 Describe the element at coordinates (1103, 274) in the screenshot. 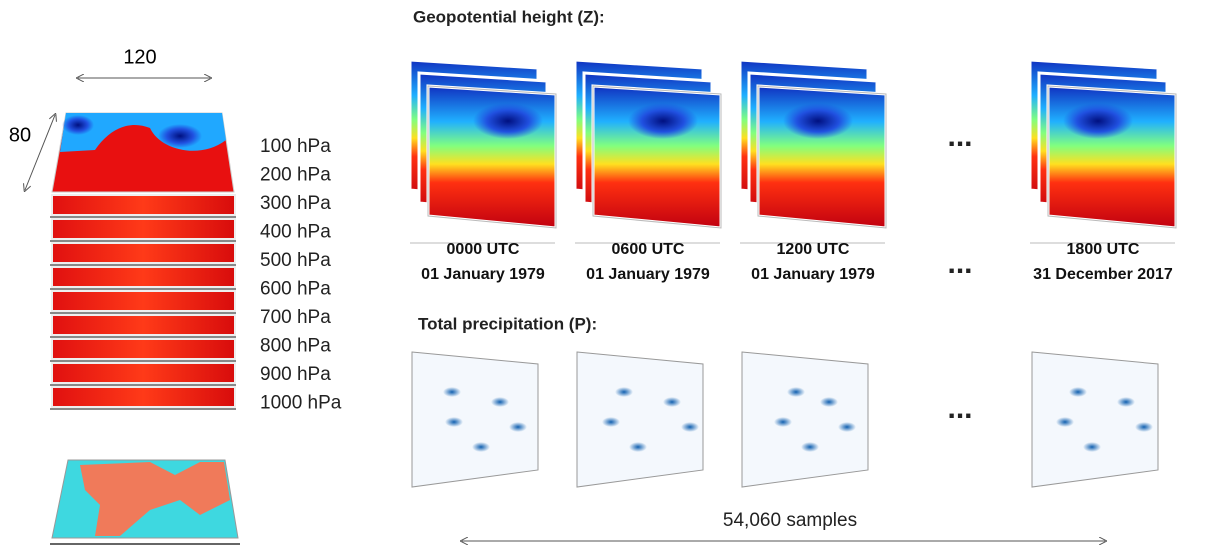

I see `sample-date: 31 December 2017` at that location.